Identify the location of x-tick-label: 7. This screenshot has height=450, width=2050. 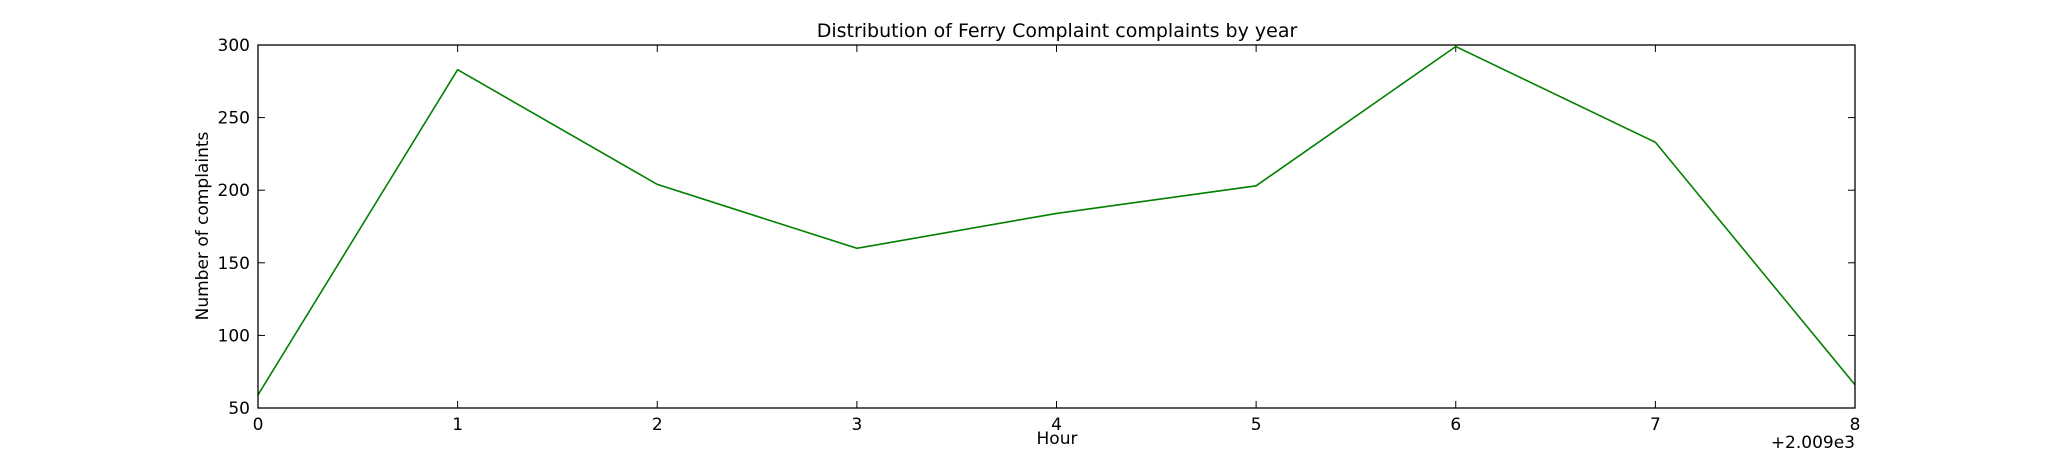
(1655, 425).